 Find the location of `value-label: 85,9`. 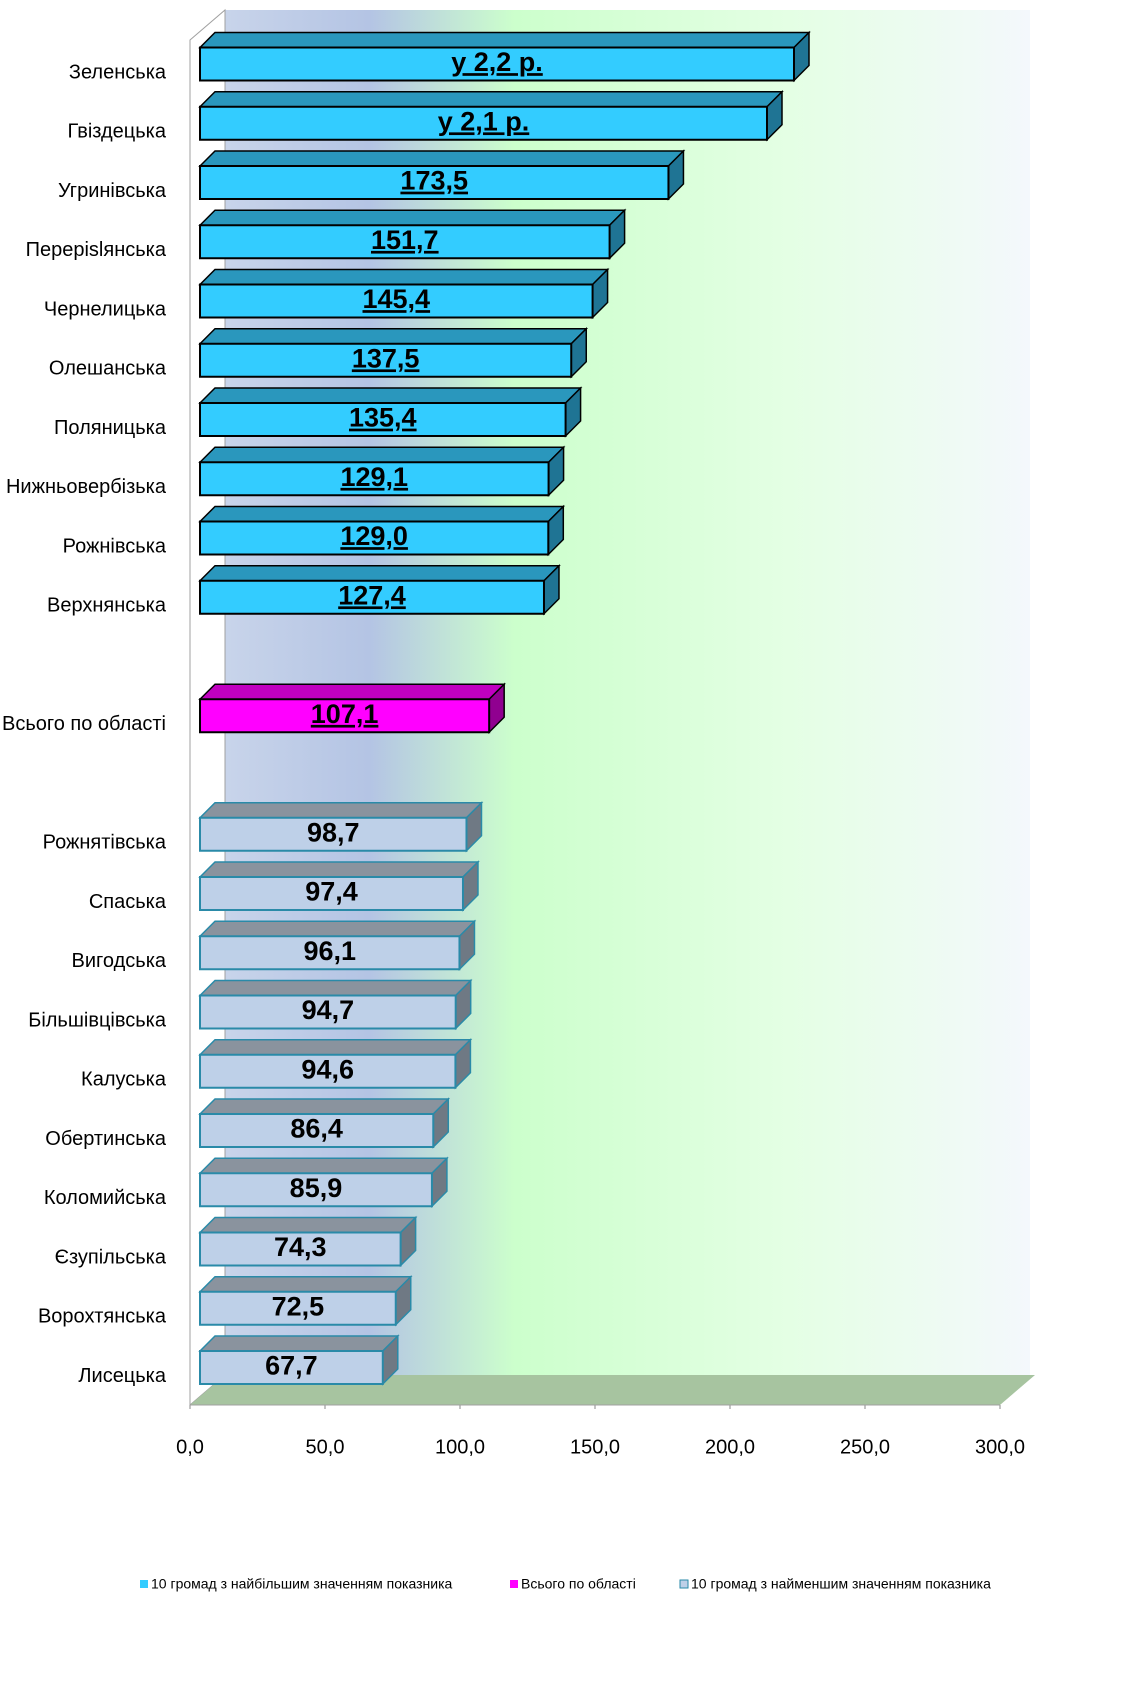

value-label: 85,9 is located at coordinates (316, 1188).